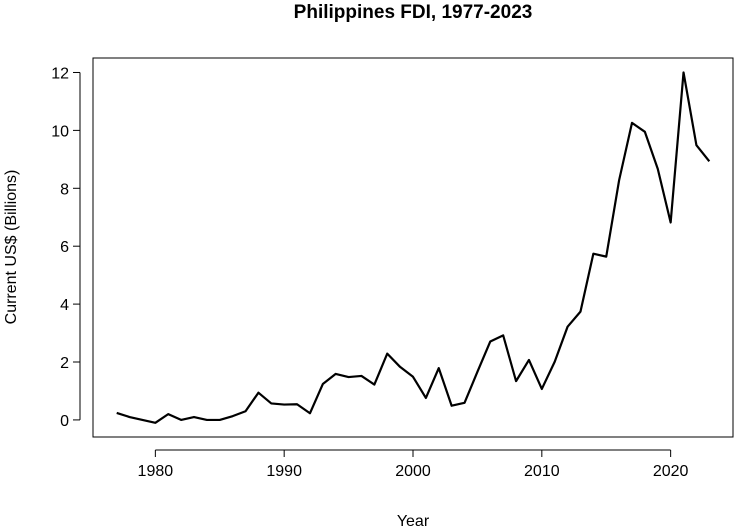 The width and height of the screenshot is (746, 530). What do you see at coordinates (156, 471) in the screenshot?
I see `x-tick-label: 1980` at bounding box center [156, 471].